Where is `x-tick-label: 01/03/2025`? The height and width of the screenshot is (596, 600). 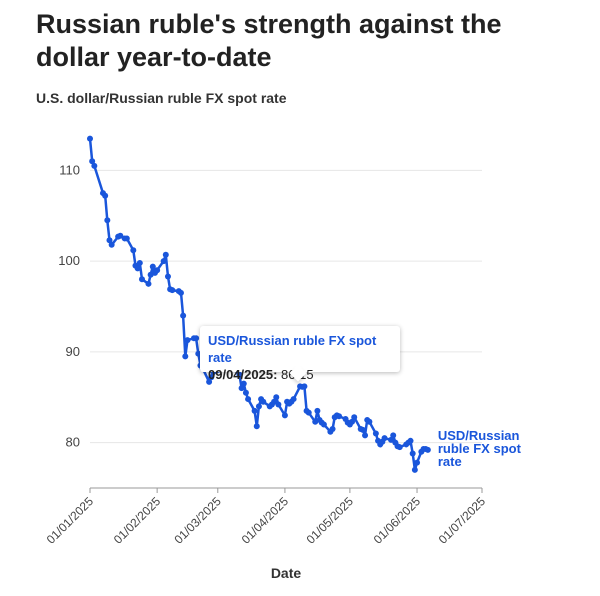
x-tick-label: 01/03/2025 is located at coordinates (198, 520).